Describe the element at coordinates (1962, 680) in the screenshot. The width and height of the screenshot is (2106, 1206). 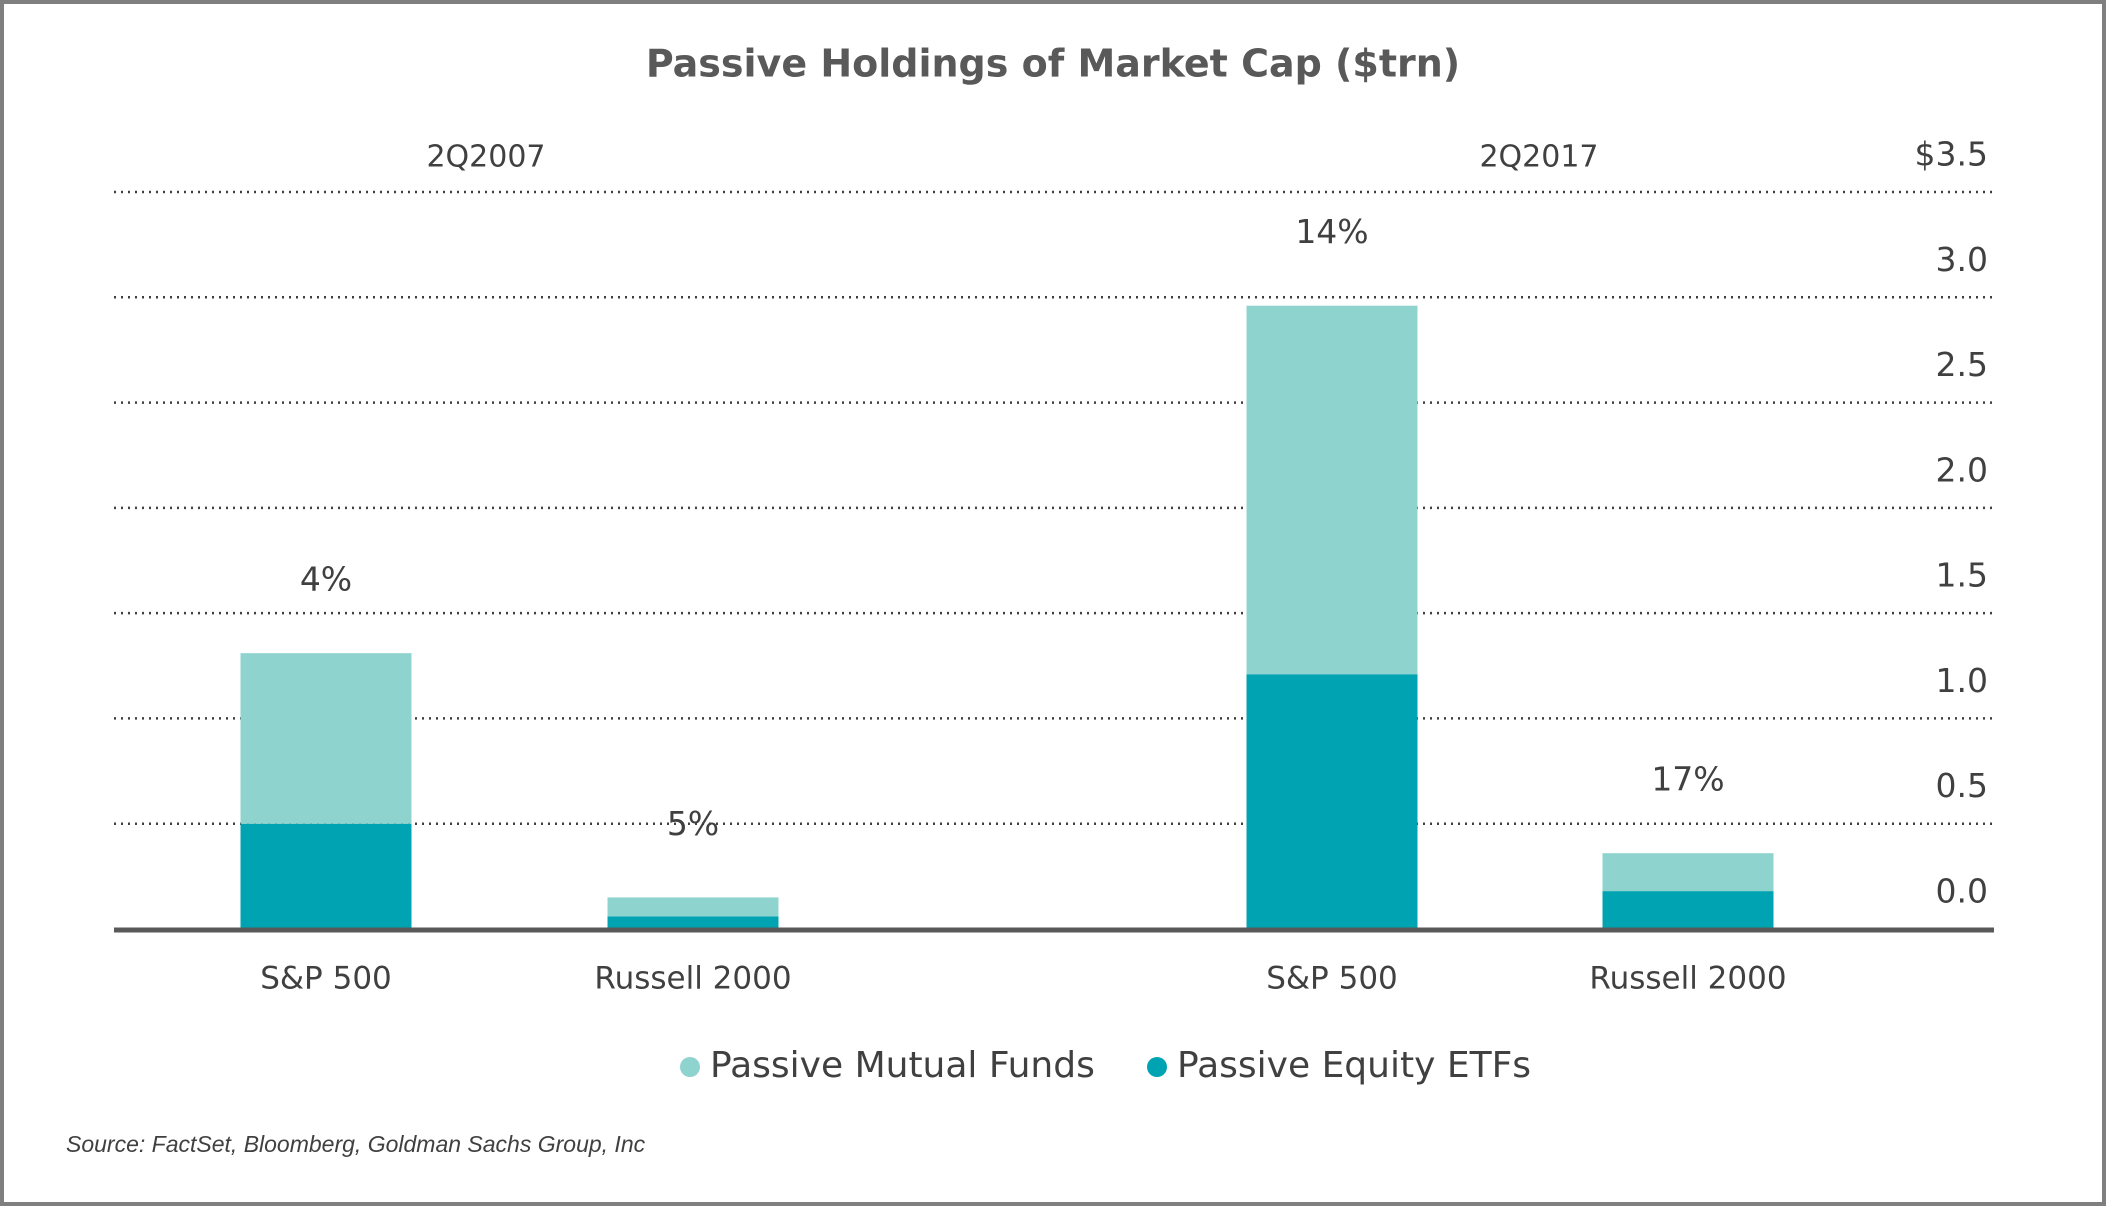
I see `y-tick-label: 1.0` at that location.